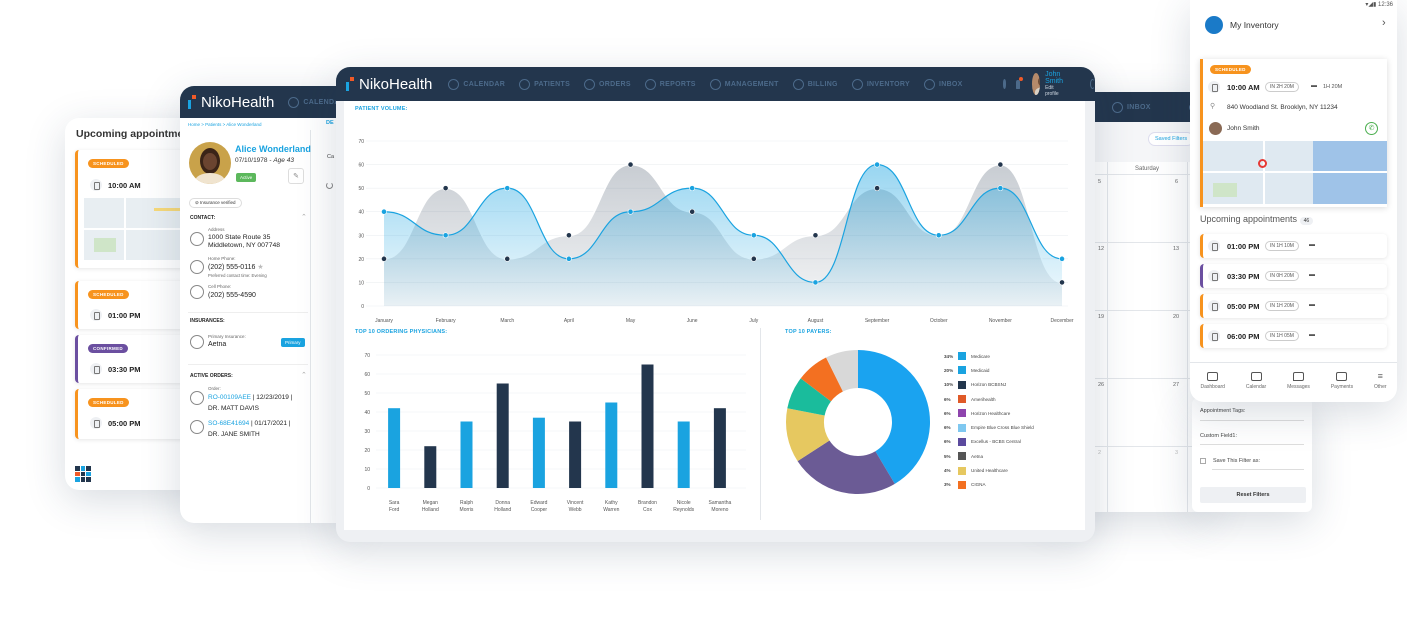 The height and width of the screenshot is (632, 1407). What do you see at coordinates (1176, 249) in the screenshot?
I see `day-number: 13` at bounding box center [1176, 249].